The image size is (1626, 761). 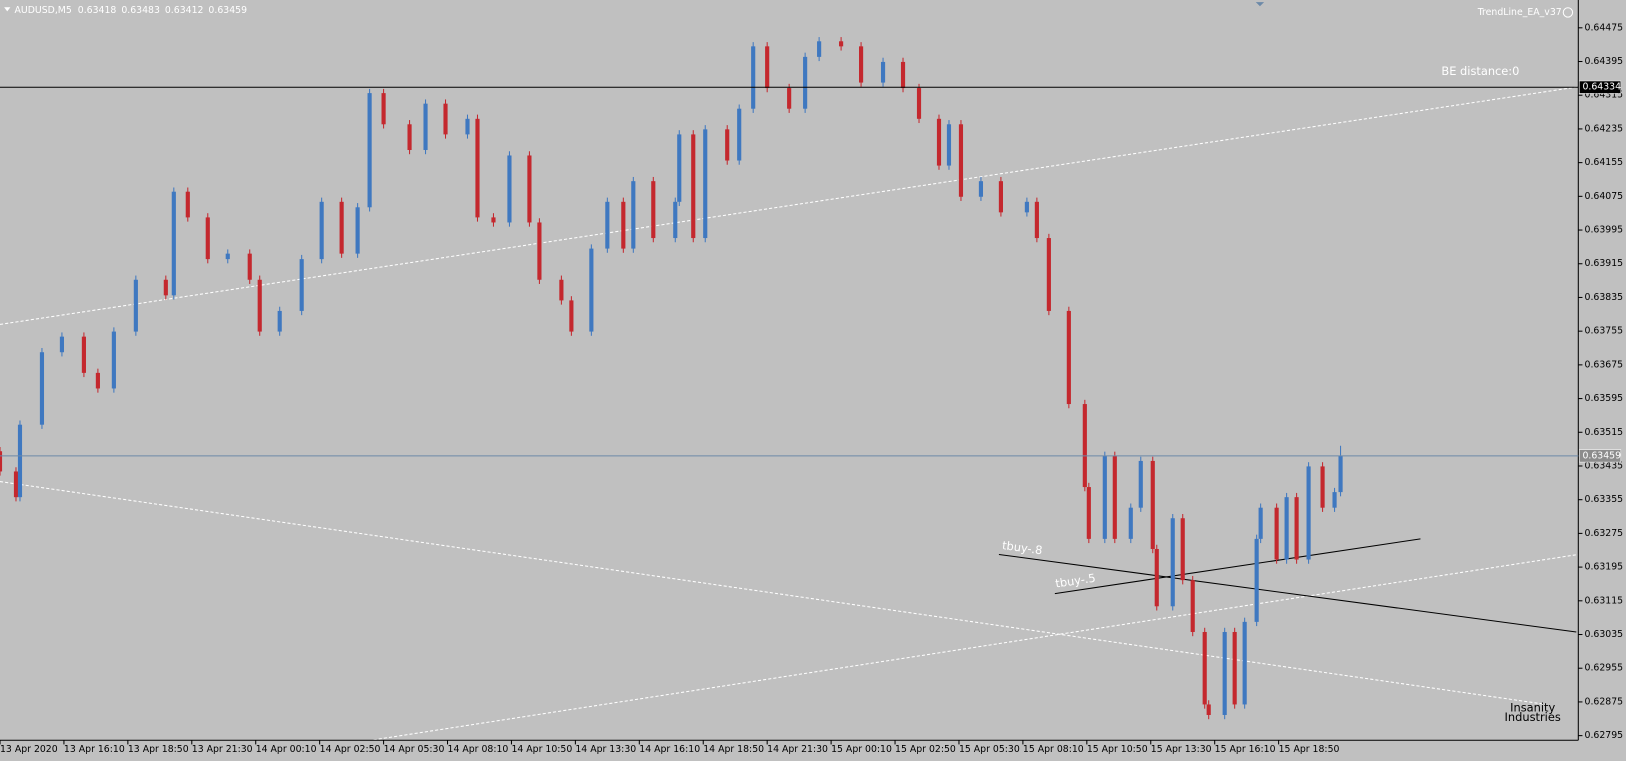 What do you see at coordinates (43, 10) in the screenshot?
I see `symbol: AUDUSD,M5` at bounding box center [43, 10].